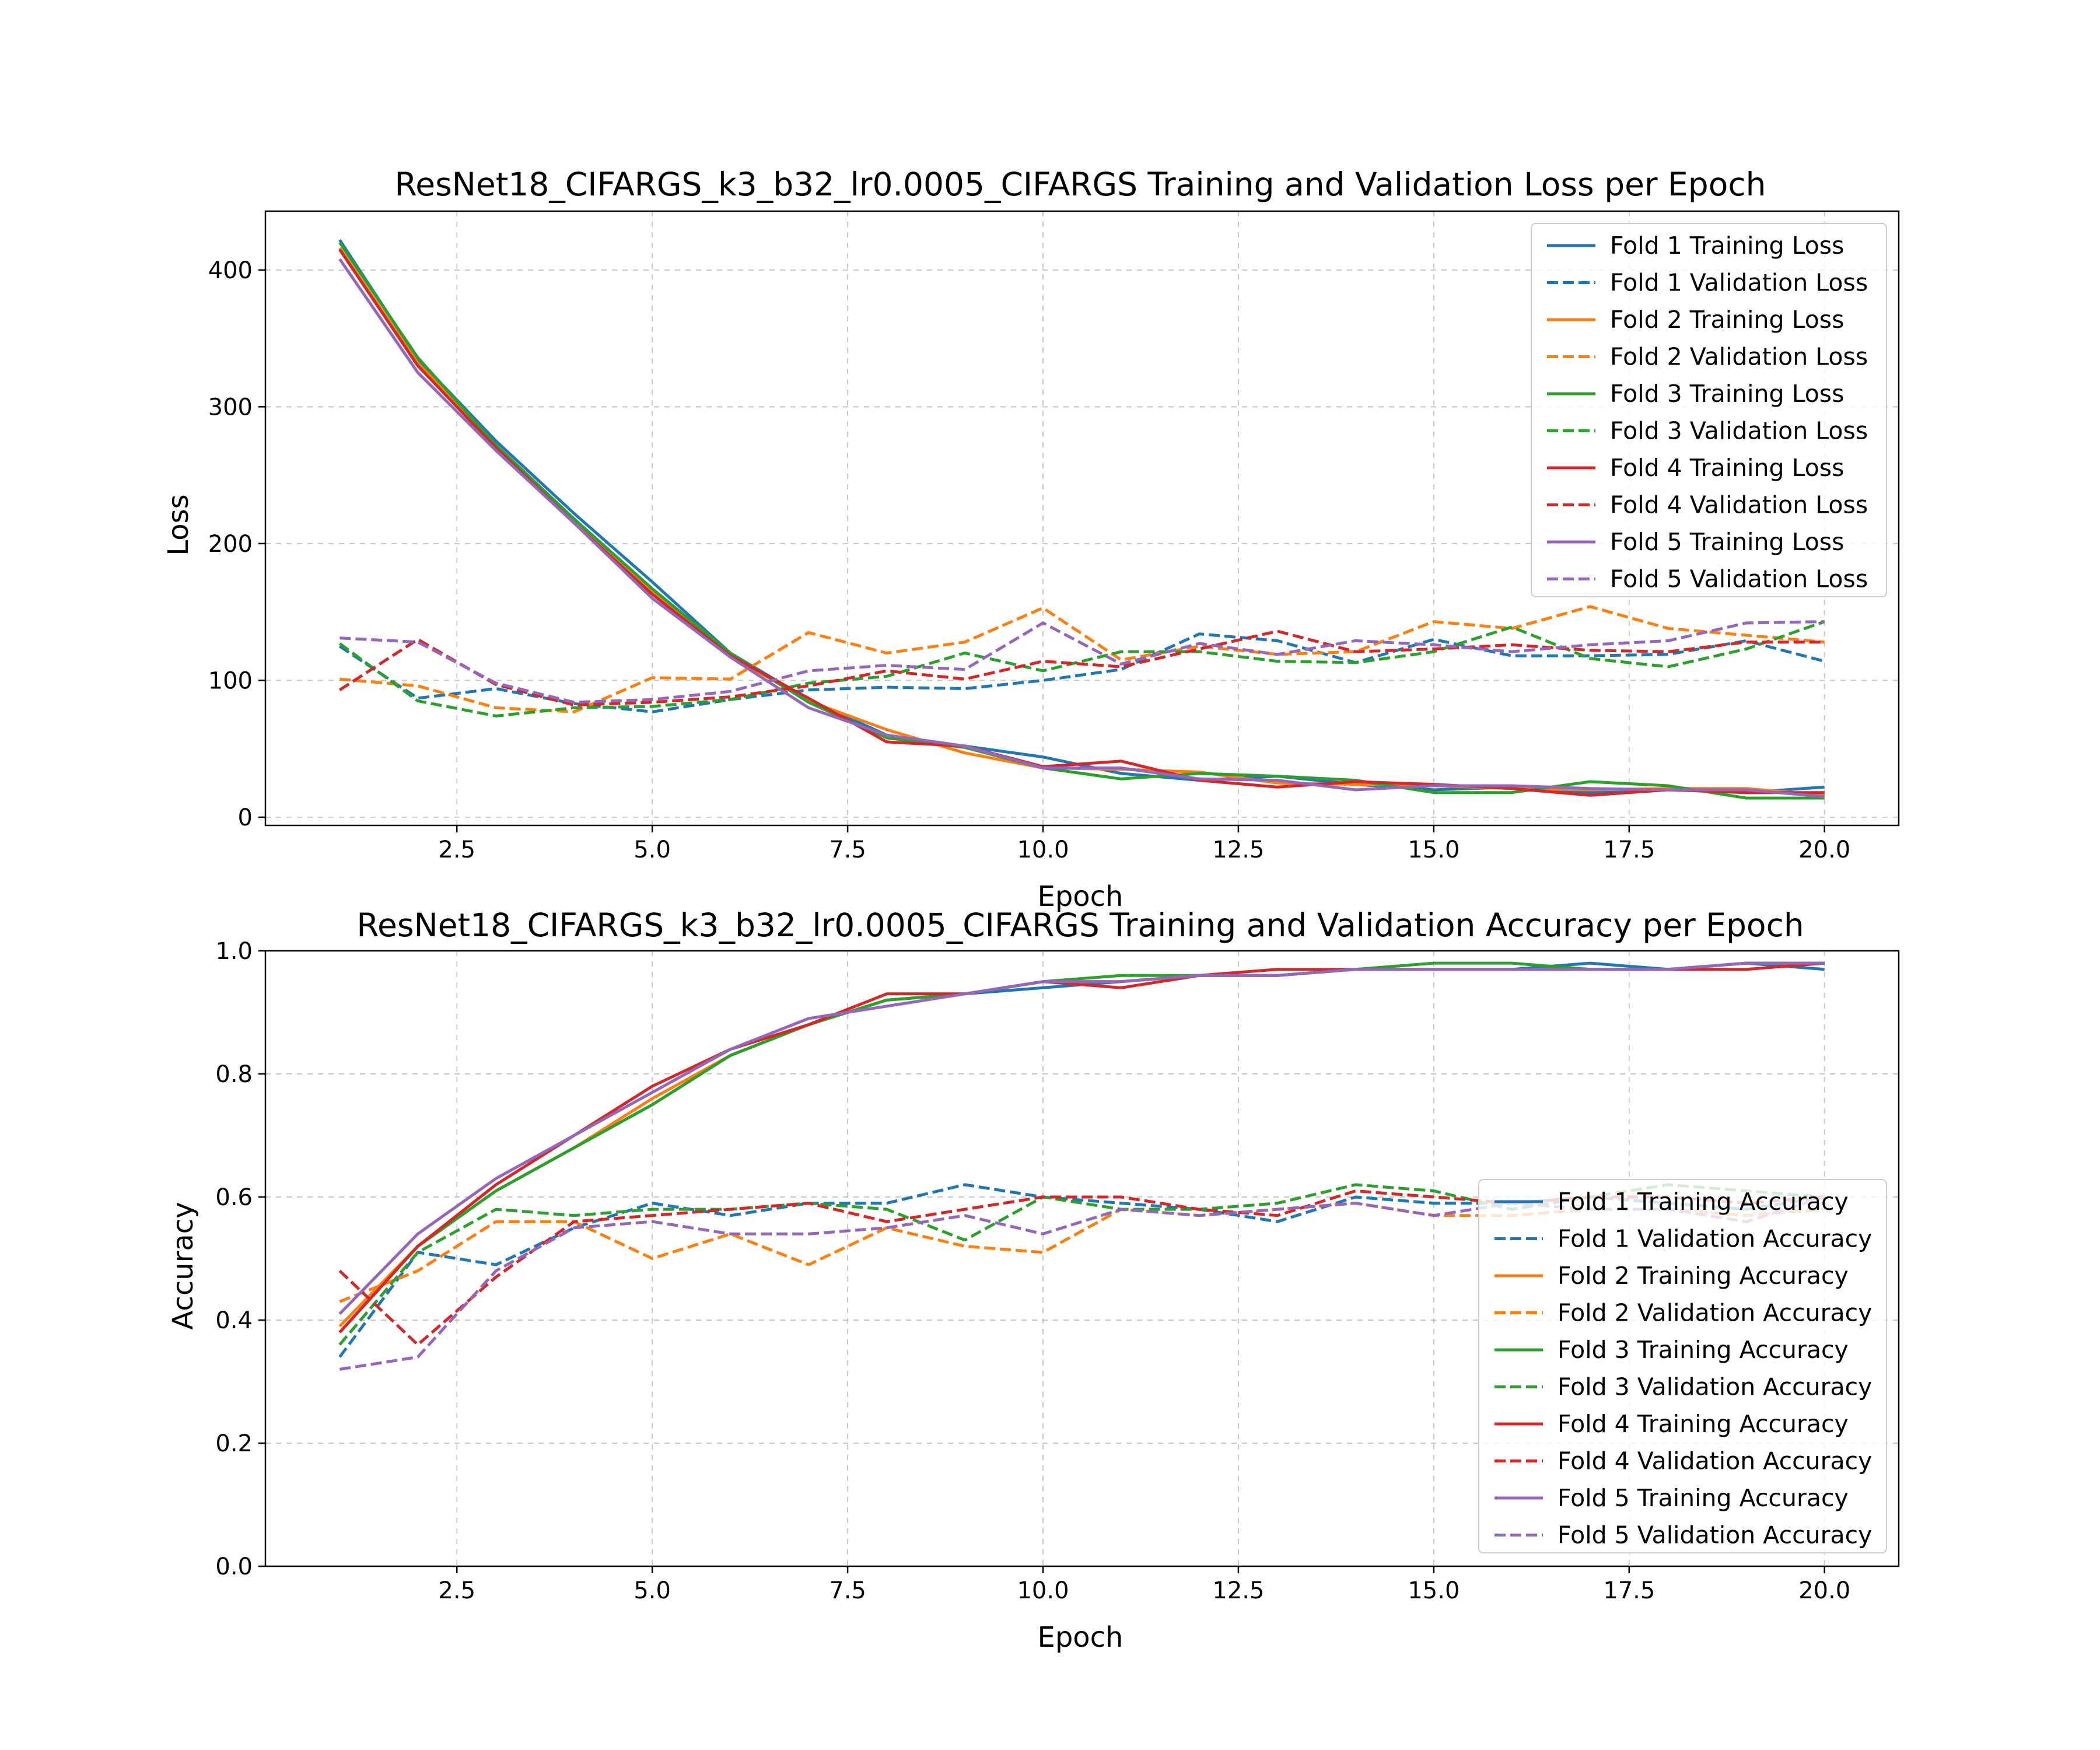 The height and width of the screenshot is (1750, 2100). I want to click on loss-ytick-label: 400, so click(230, 270).